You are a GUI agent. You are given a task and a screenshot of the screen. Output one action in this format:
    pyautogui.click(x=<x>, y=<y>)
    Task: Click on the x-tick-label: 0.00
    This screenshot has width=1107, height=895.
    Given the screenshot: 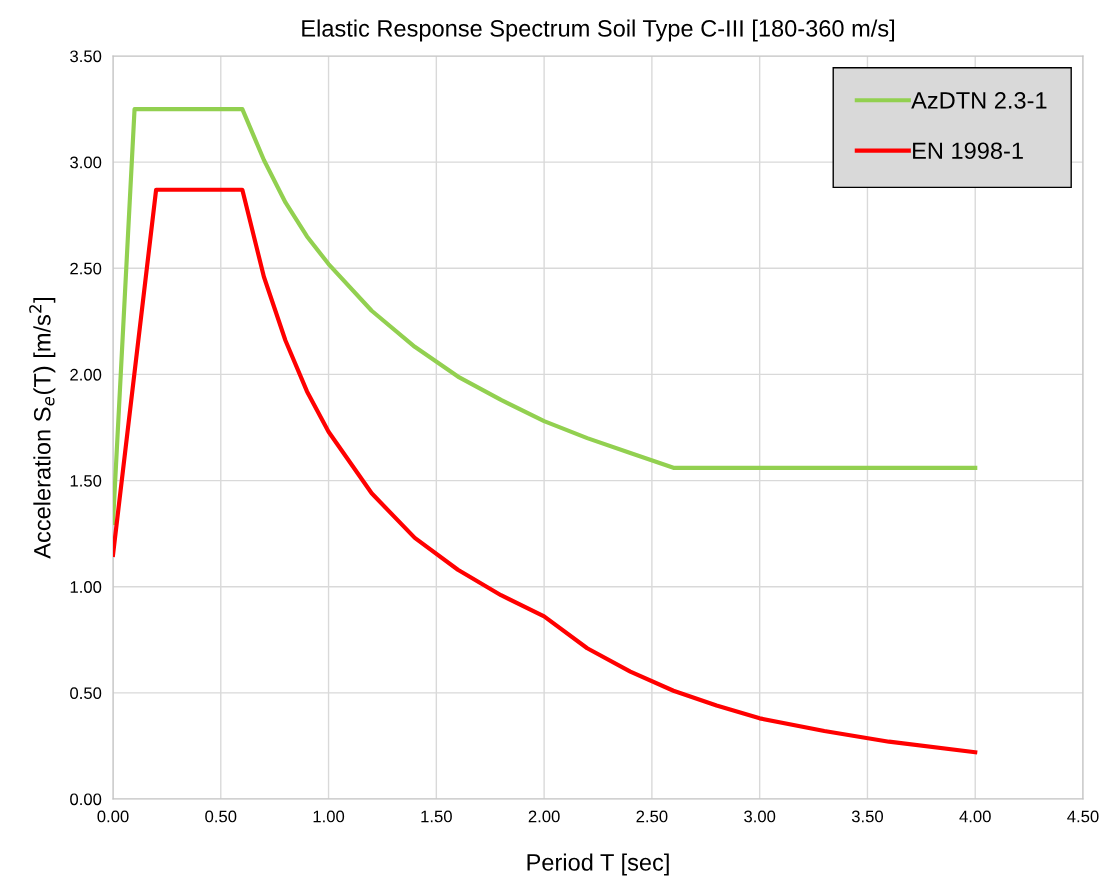 What is the action you would take?
    pyautogui.click(x=113, y=816)
    